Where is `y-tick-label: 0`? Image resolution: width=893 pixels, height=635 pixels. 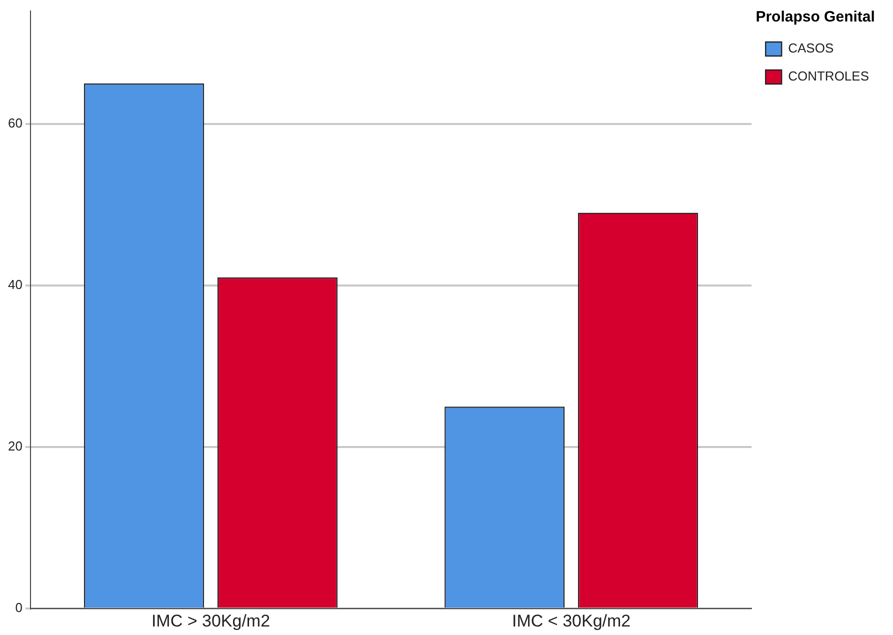 y-tick-label: 0 is located at coordinates (18, 608).